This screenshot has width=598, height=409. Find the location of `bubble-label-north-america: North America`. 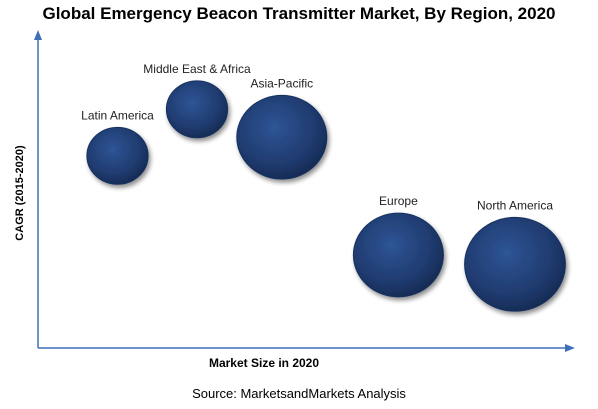

bubble-label-north-america: North America is located at coordinates (515, 205).